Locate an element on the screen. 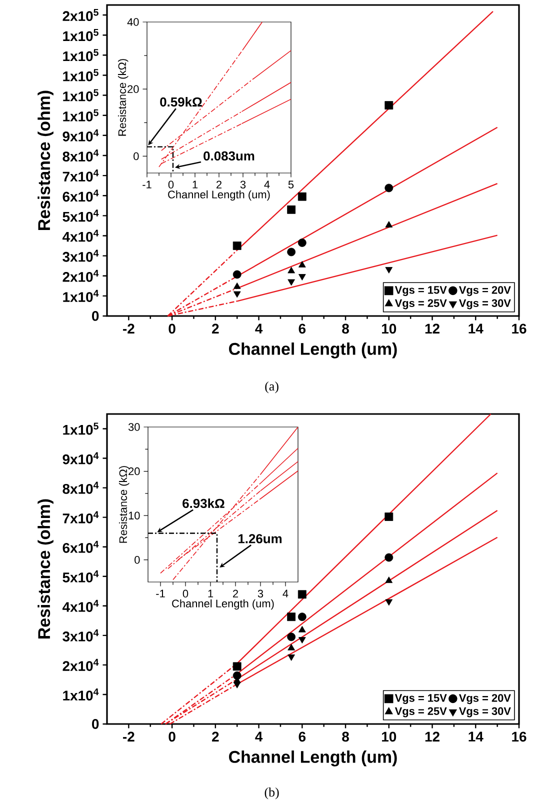 The width and height of the screenshot is (543, 808). text: (b) is located at coordinates (271, 794).